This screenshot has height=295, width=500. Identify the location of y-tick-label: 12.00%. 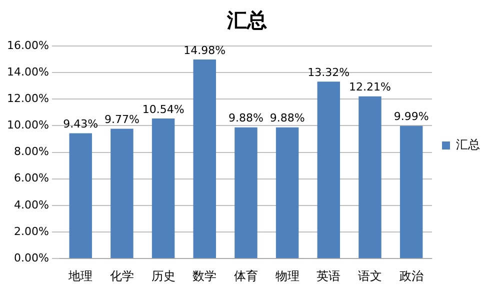
(27, 99).